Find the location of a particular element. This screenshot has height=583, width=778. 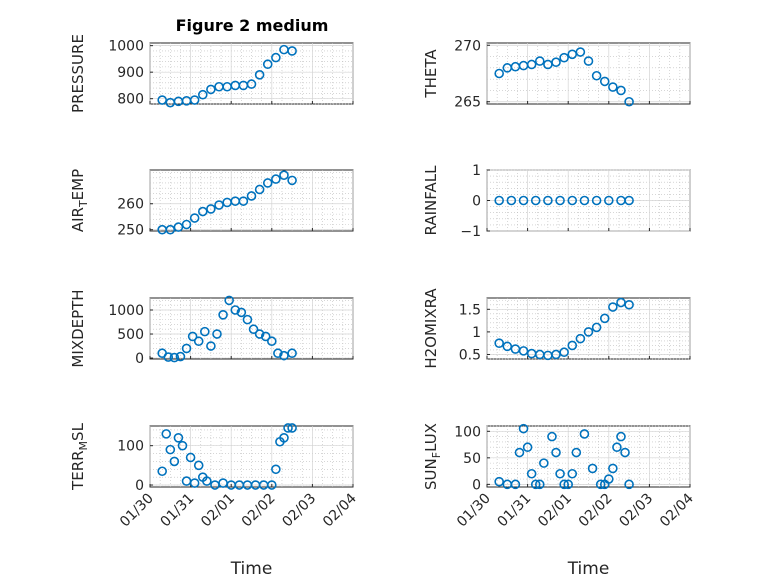

y-axis-label: RAINFALL is located at coordinates (431, 200).